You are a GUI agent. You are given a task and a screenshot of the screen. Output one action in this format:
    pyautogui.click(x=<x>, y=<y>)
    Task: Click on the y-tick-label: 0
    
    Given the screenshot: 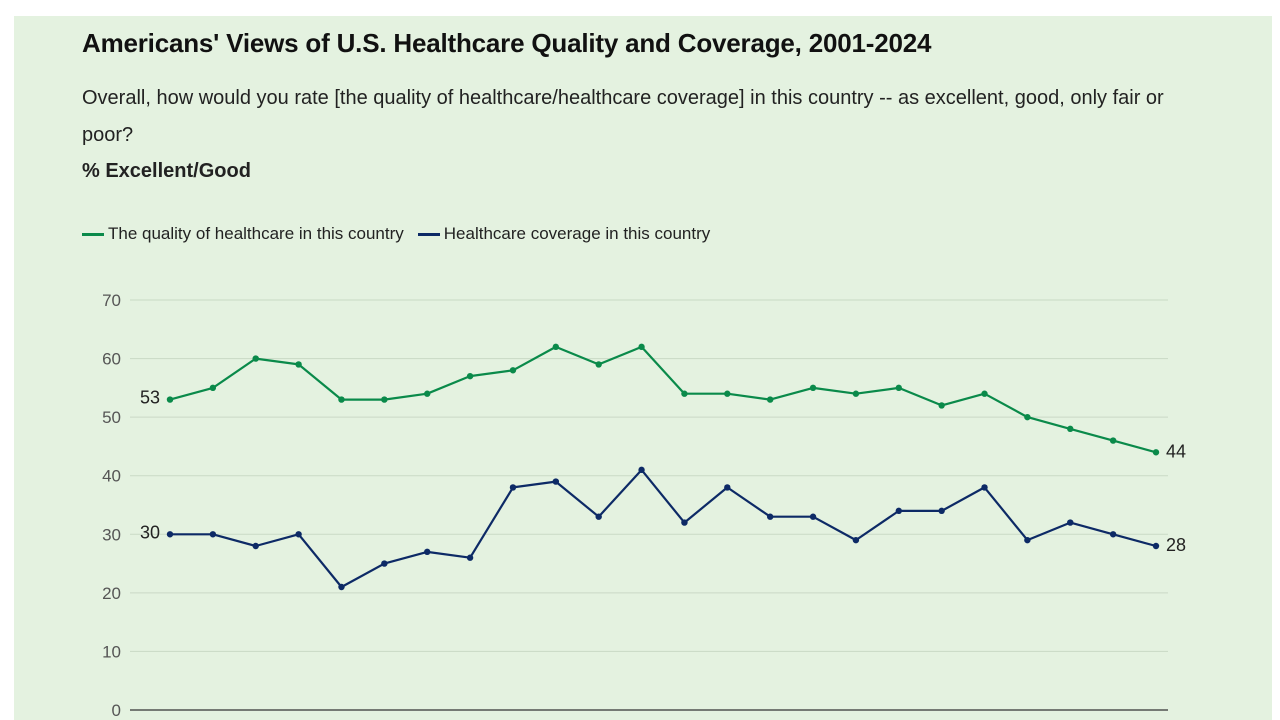 What is the action you would take?
    pyautogui.click(x=116, y=710)
    